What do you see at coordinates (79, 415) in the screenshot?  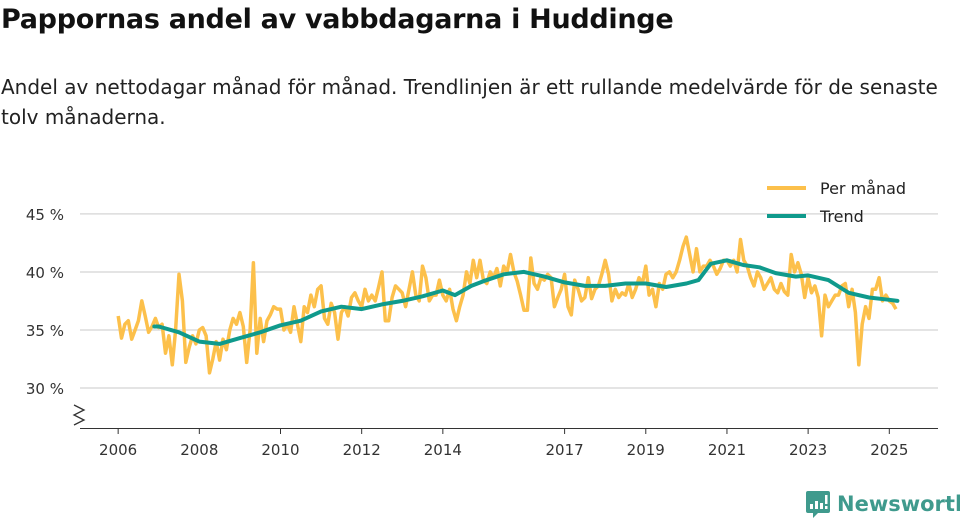 I see `axis-break-icon` at bounding box center [79, 415].